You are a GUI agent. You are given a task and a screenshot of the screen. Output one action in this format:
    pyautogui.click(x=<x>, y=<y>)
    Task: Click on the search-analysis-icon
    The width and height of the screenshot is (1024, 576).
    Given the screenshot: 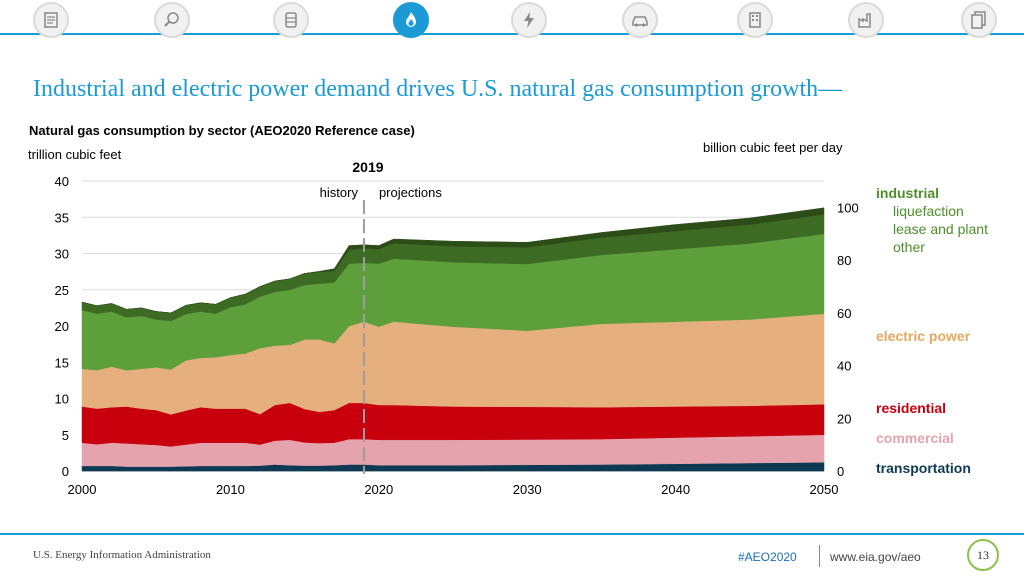 What is the action you would take?
    pyautogui.click(x=172, y=20)
    